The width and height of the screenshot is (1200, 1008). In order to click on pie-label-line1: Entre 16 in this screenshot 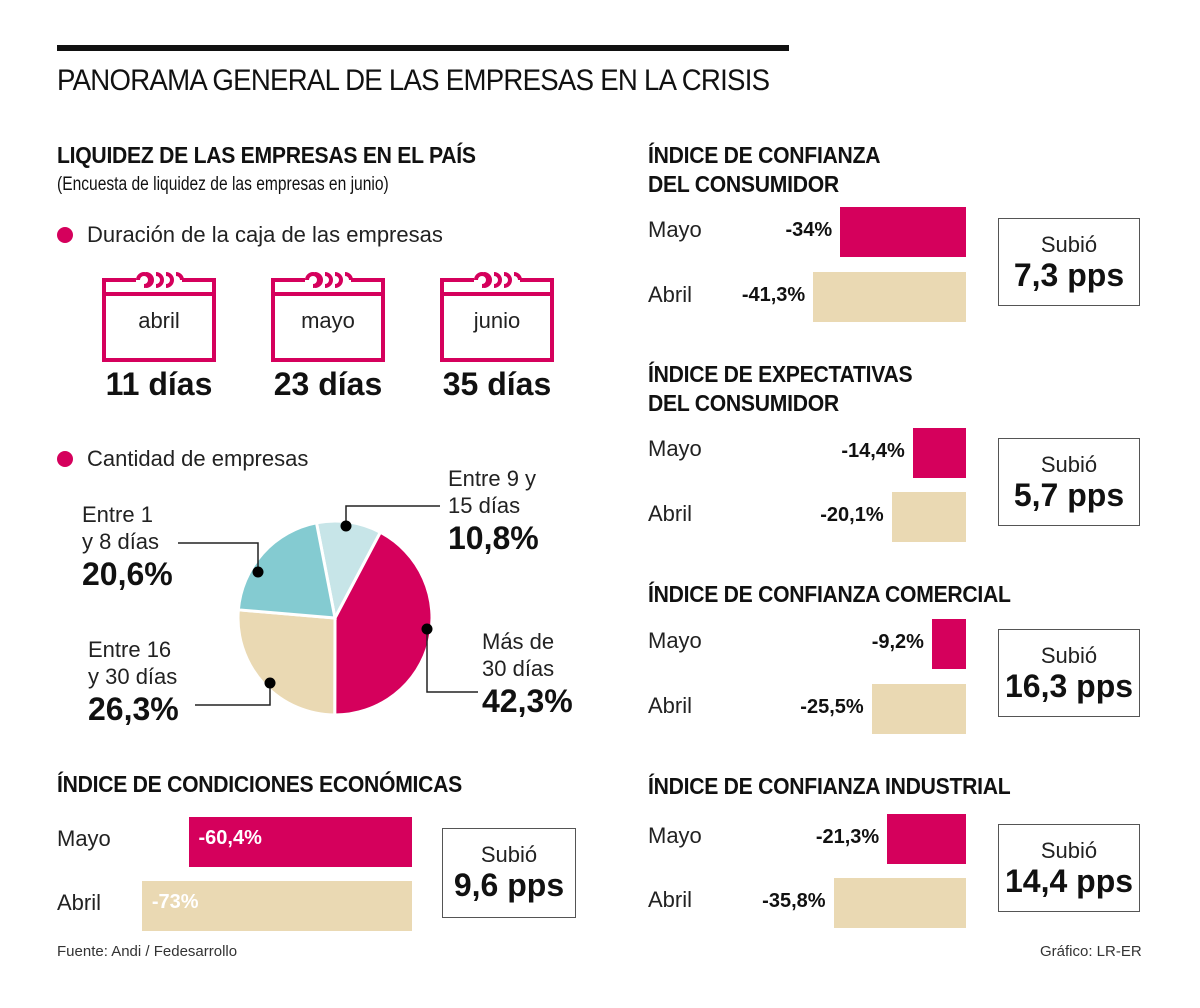, I will do `click(130, 649)`.